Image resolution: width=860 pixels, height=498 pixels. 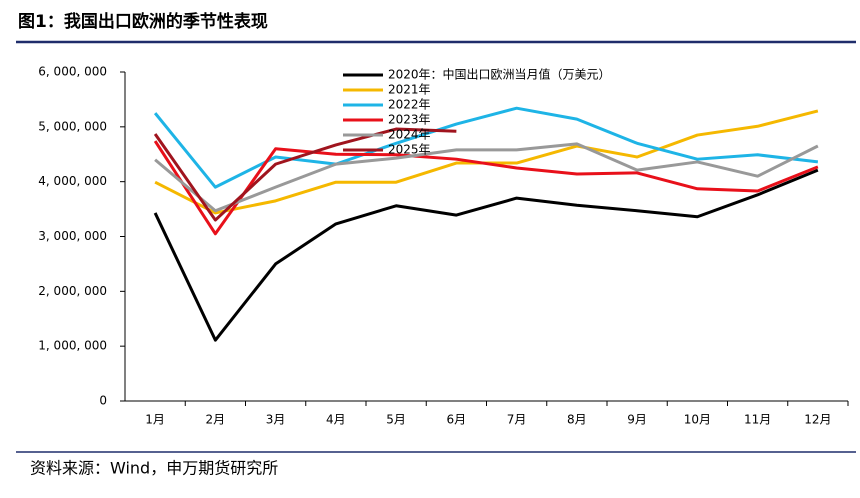 I want to click on y-tick-label: 3, 000, 000, so click(x=72, y=236).